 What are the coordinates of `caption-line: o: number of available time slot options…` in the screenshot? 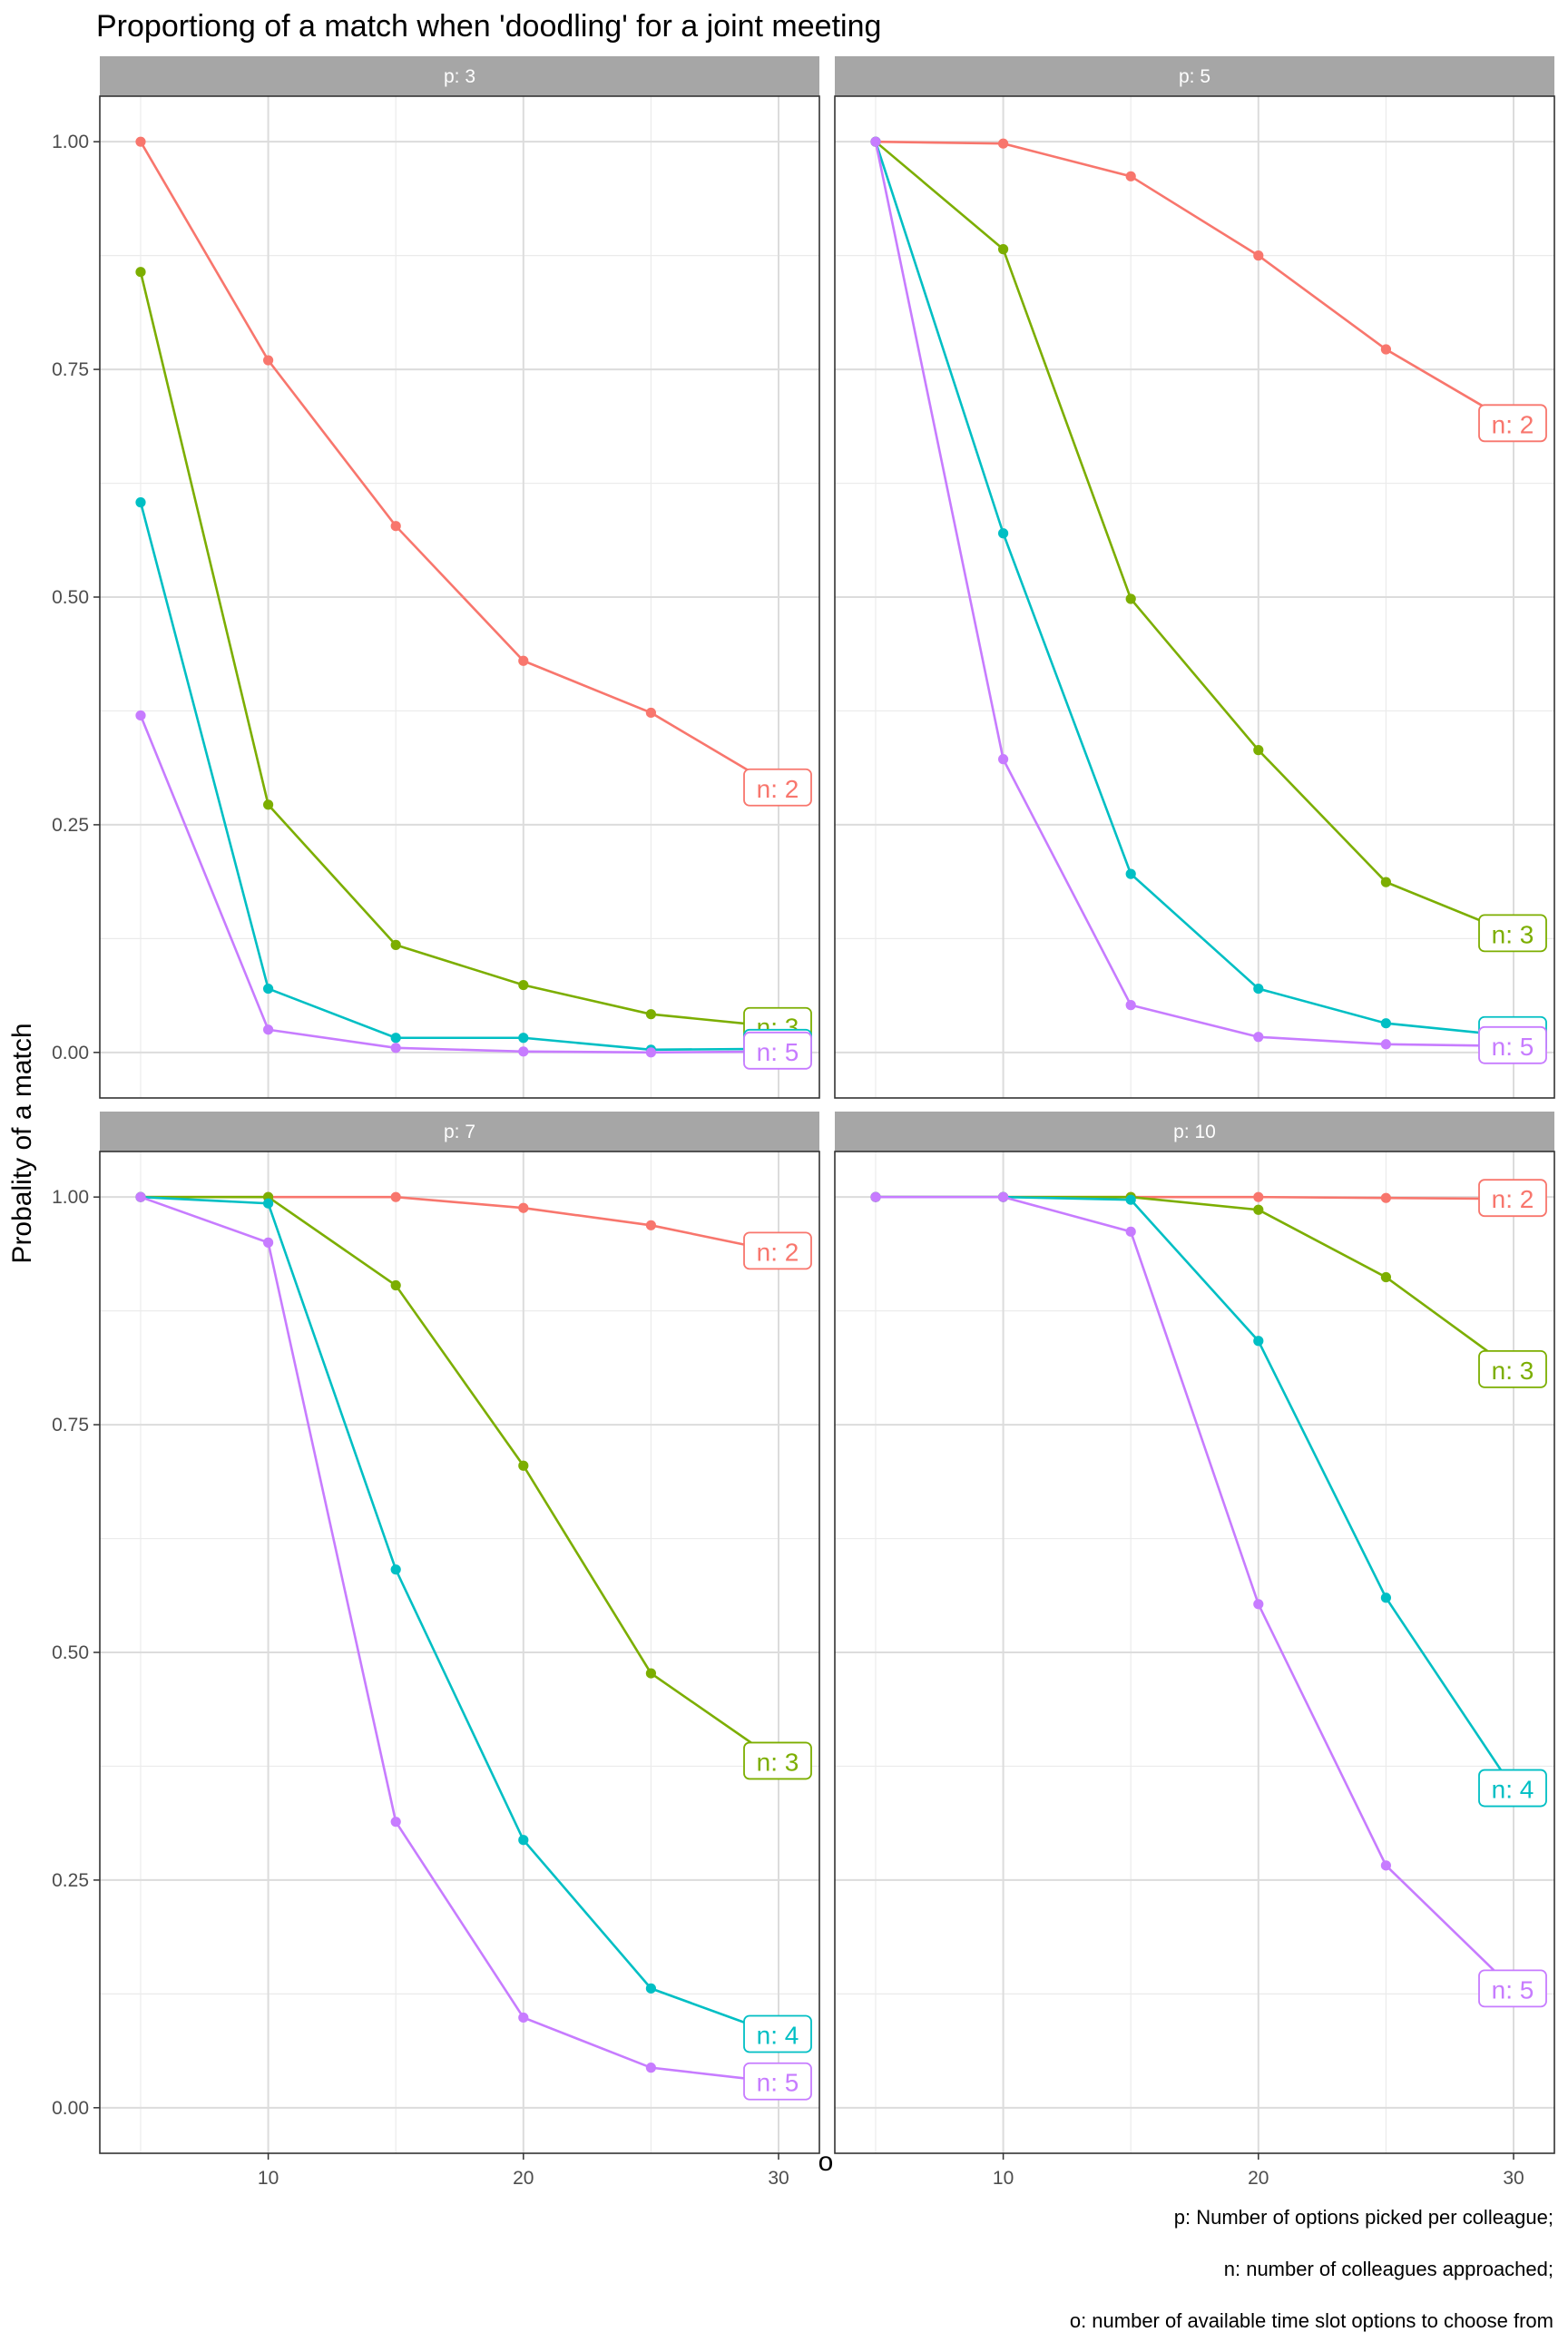 It's located at (1311, 2320).